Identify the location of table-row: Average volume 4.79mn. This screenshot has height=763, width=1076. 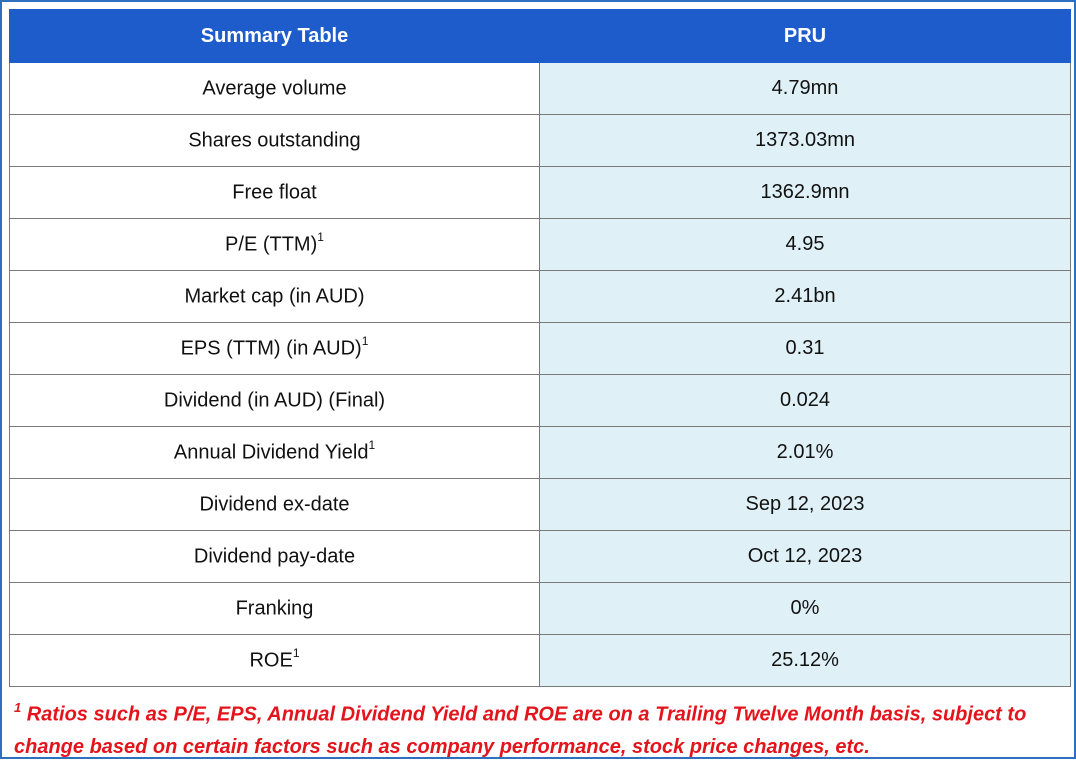
(540, 88).